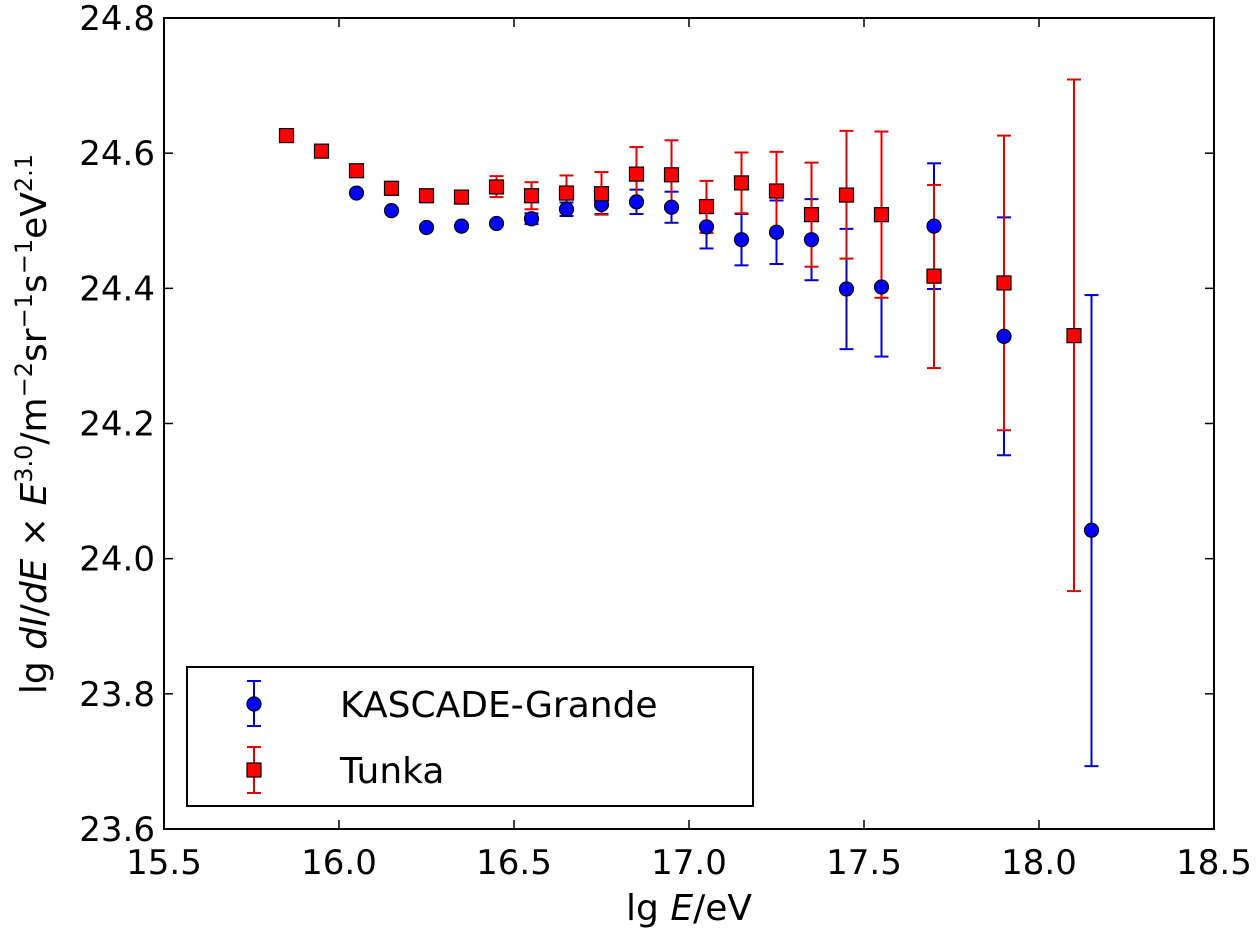  Describe the element at coordinates (1214, 863) in the screenshot. I see `x-tick-label: 18.5` at that location.